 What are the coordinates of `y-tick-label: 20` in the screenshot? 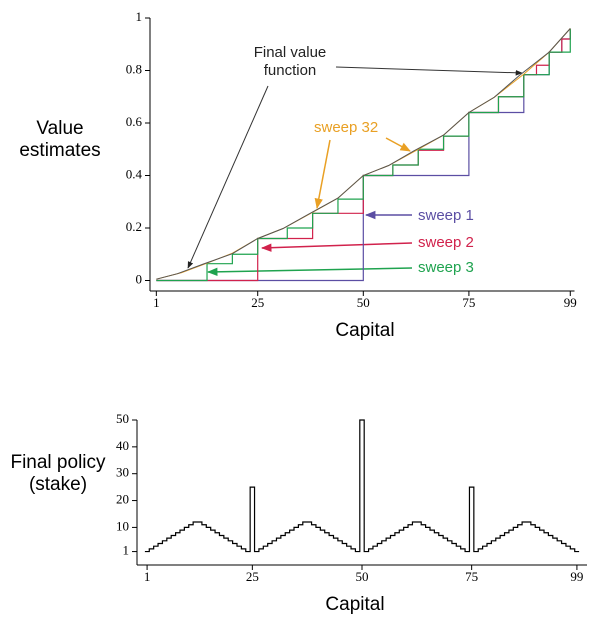 It's located at (122, 499).